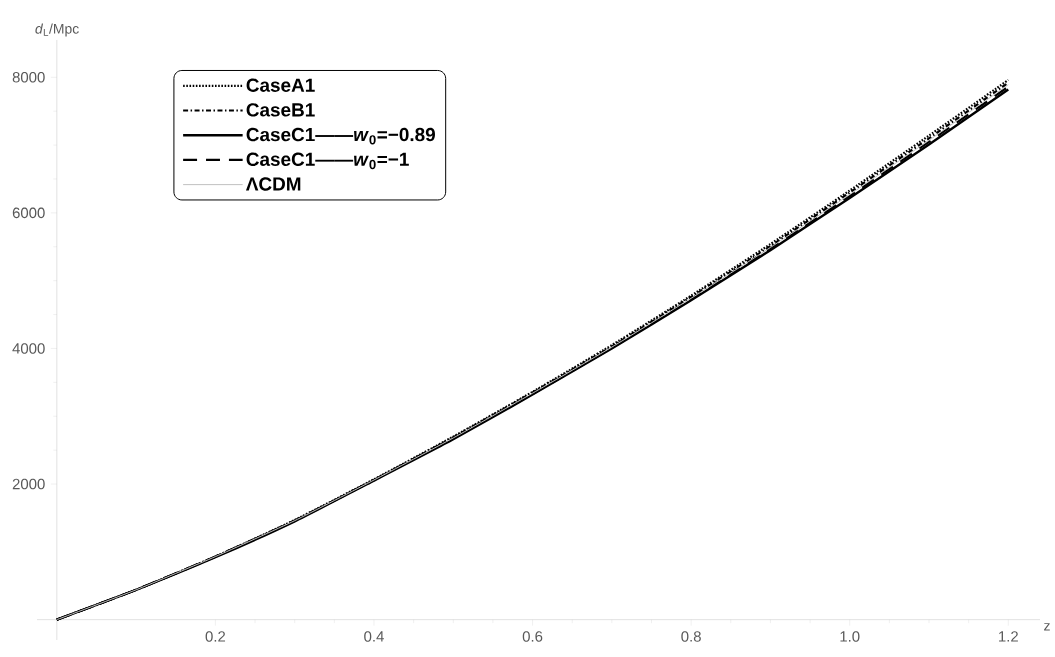  What do you see at coordinates (374, 636) in the screenshot?
I see `x-tick-label: 0.4` at bounding box center [374, 636].